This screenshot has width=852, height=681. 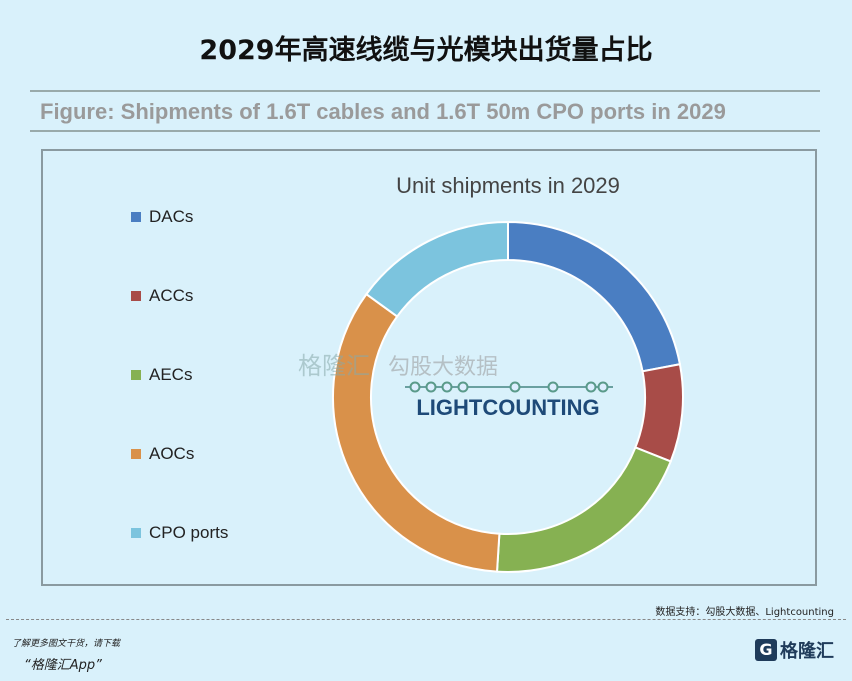 I want to click on logo-g-icon: G, so click(x=766, y=650).